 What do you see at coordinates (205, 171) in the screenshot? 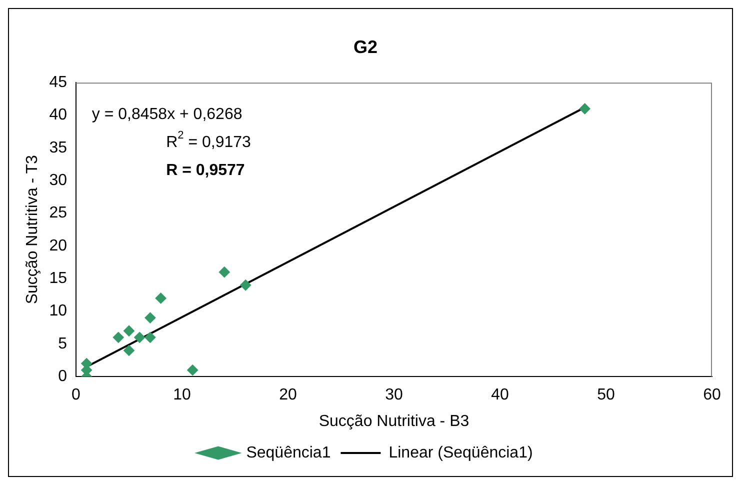
I see `annotation: R = 0,9577` at bounding box center [205, 171].